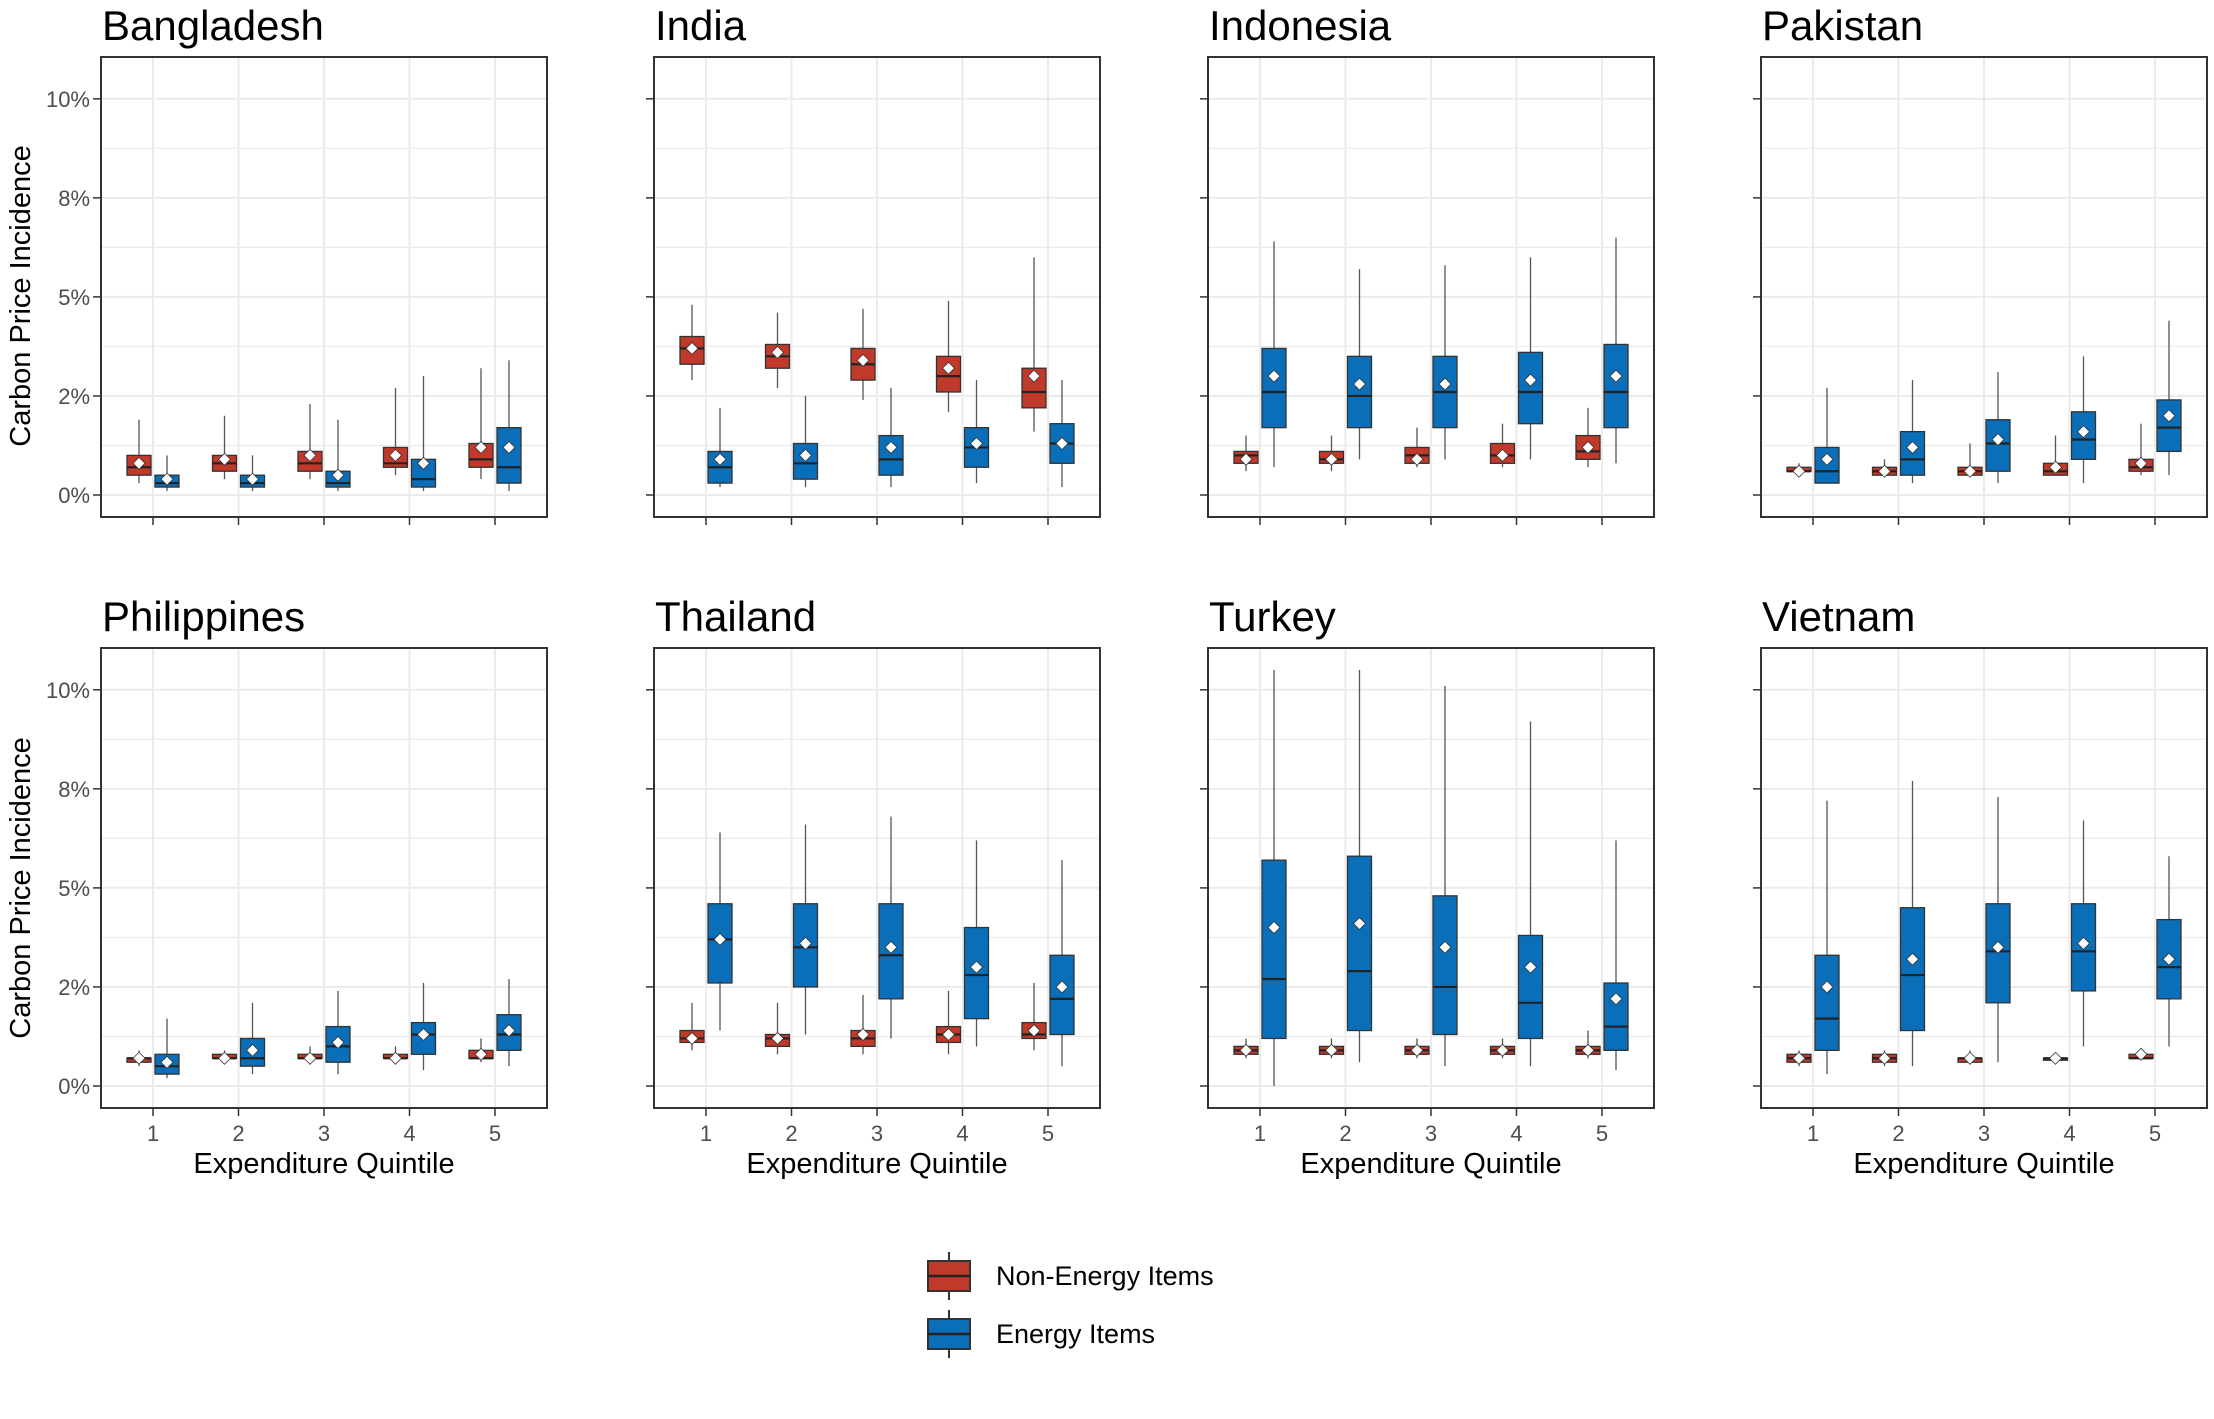 This screenshot has height=1419, width=2214. What do you see at coordinates (1427, 263) in the screenshot?
I see `panel-indonesia: Indonesia` at bounding box center [1427, 263].